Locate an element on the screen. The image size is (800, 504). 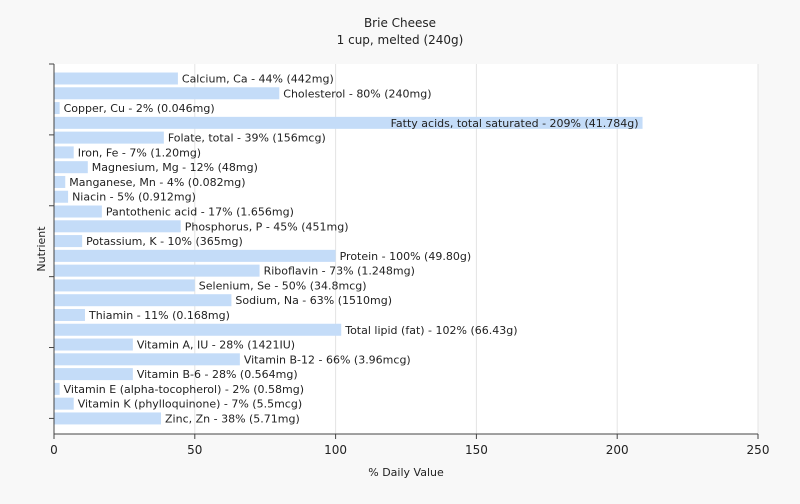
bar-label: Phosphorus, P - 45% (451mg) is located at coordinates (267, 226).